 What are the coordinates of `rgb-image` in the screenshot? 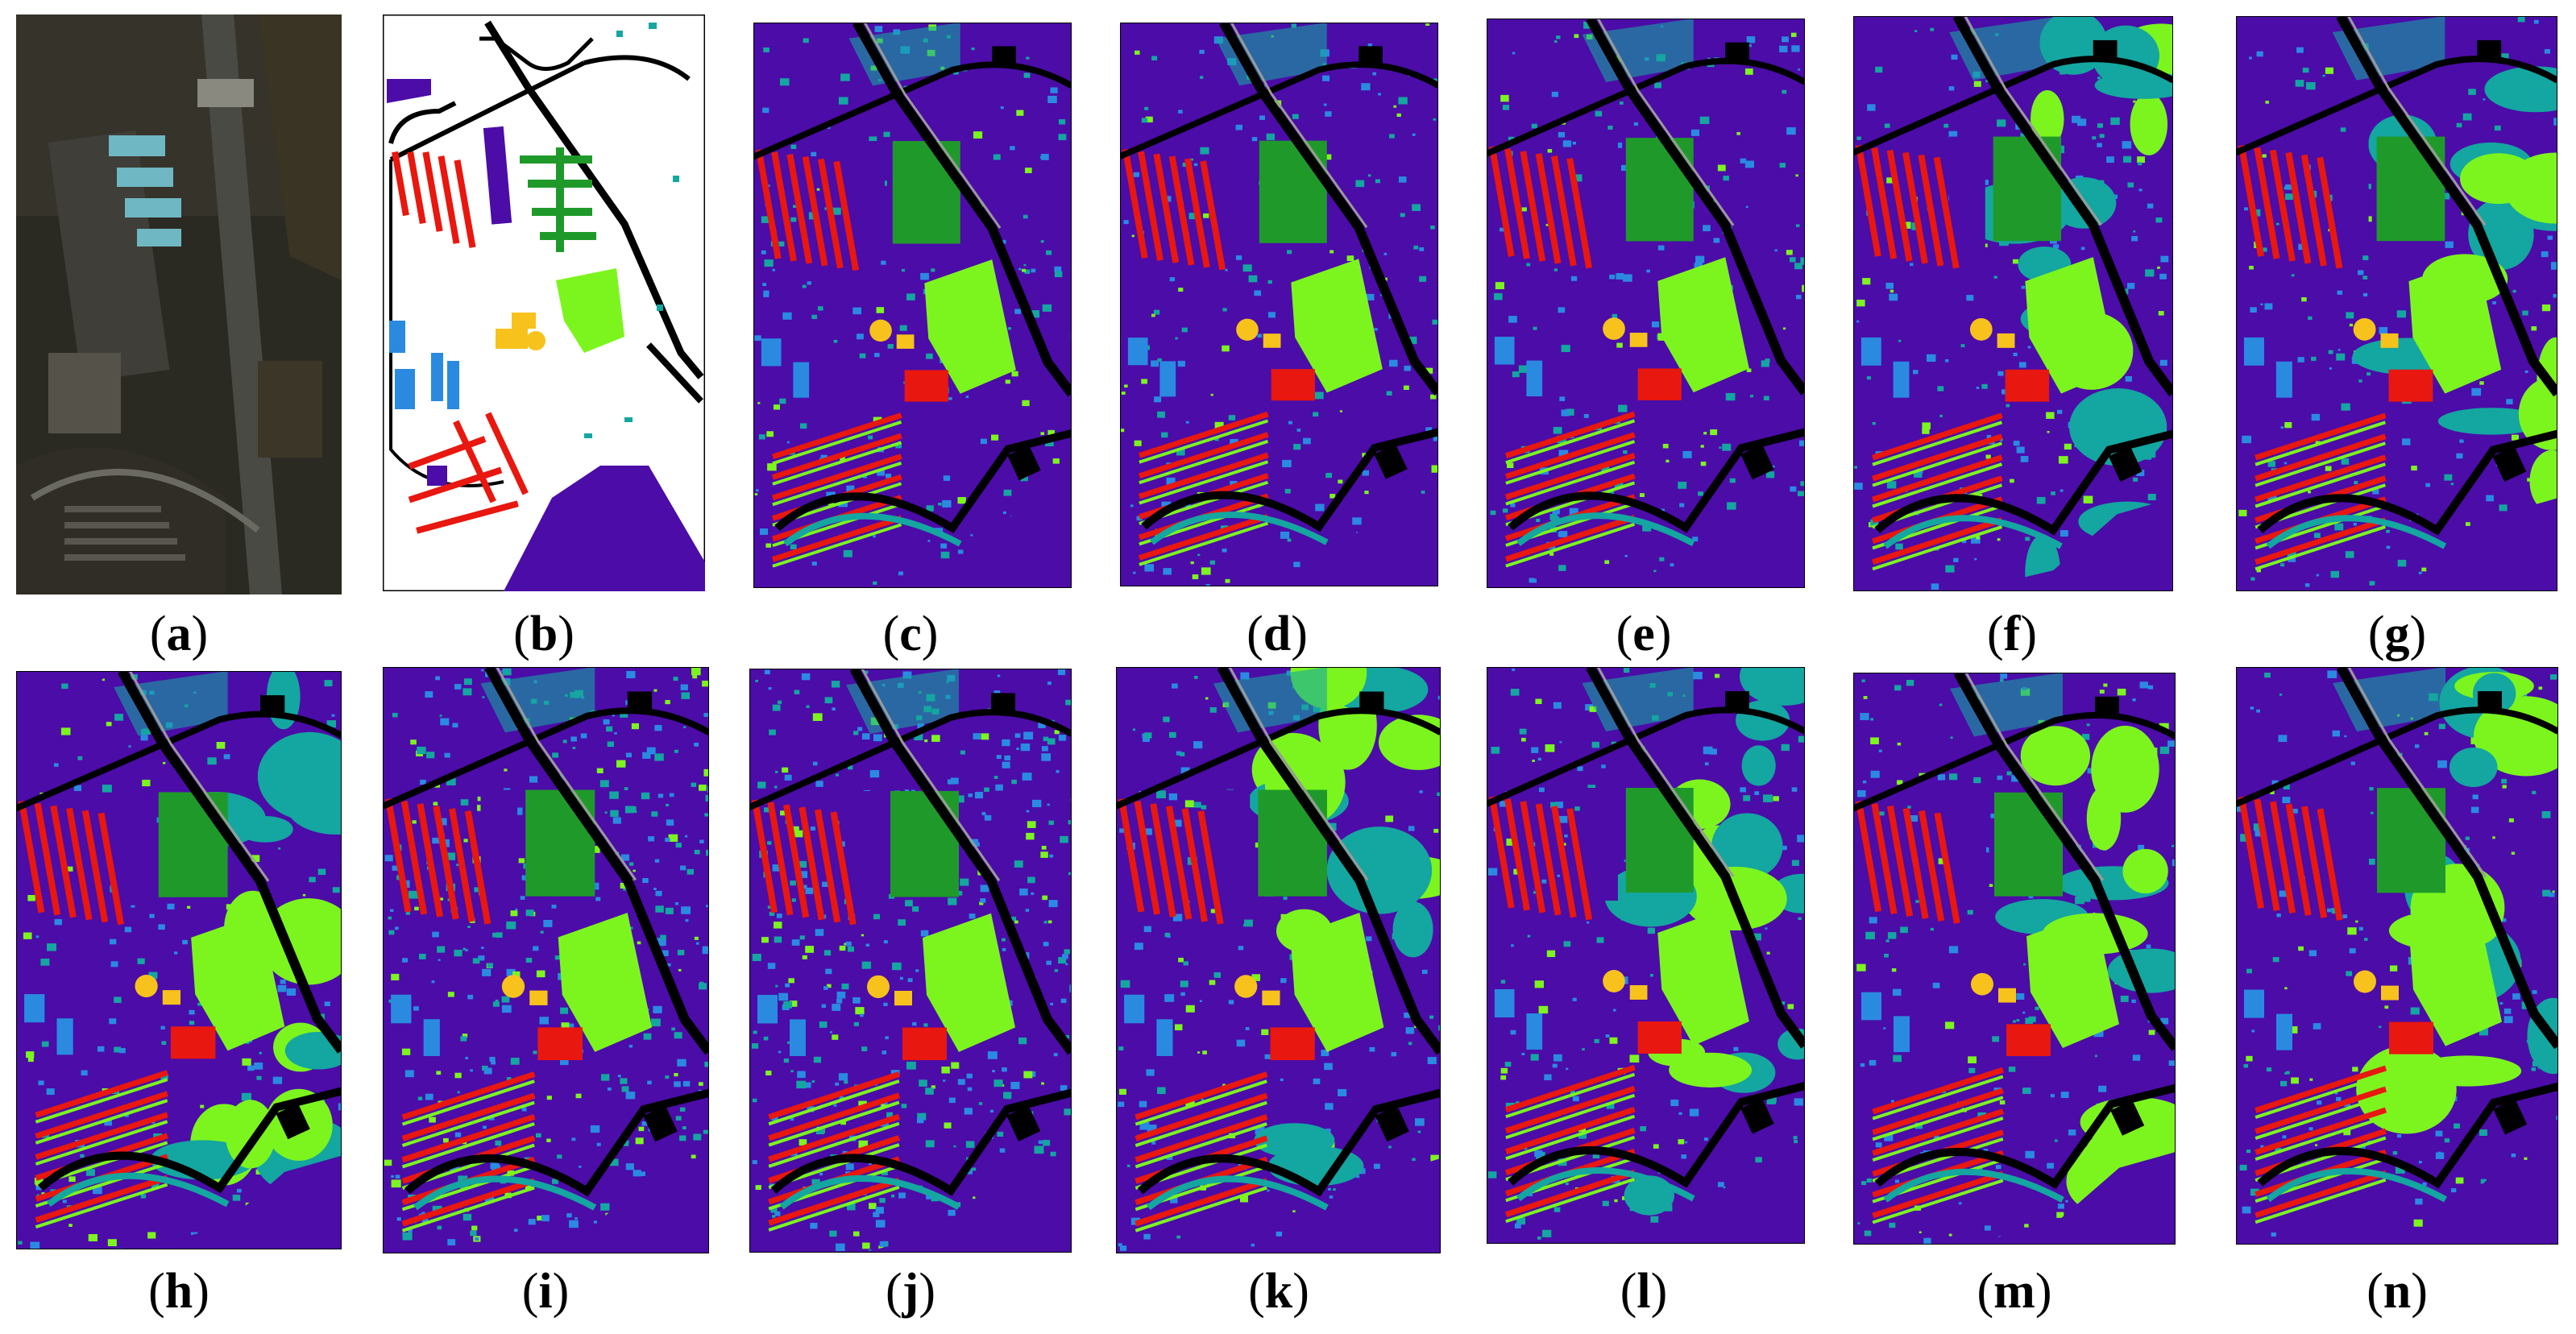 It's located at (179, 304).